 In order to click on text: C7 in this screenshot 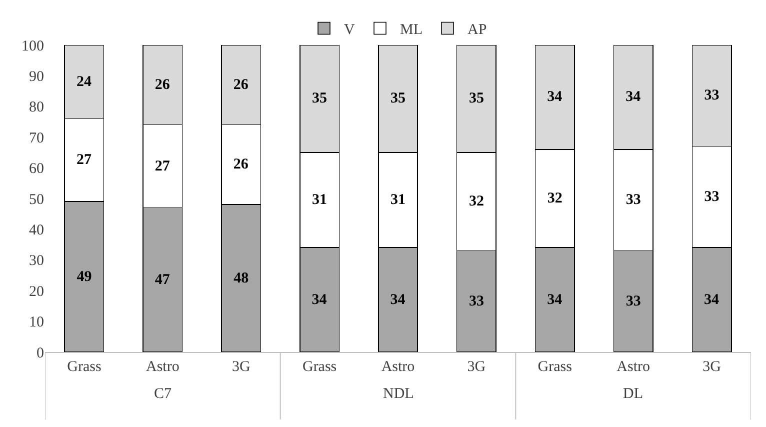, I will do `click(163, 394)`.